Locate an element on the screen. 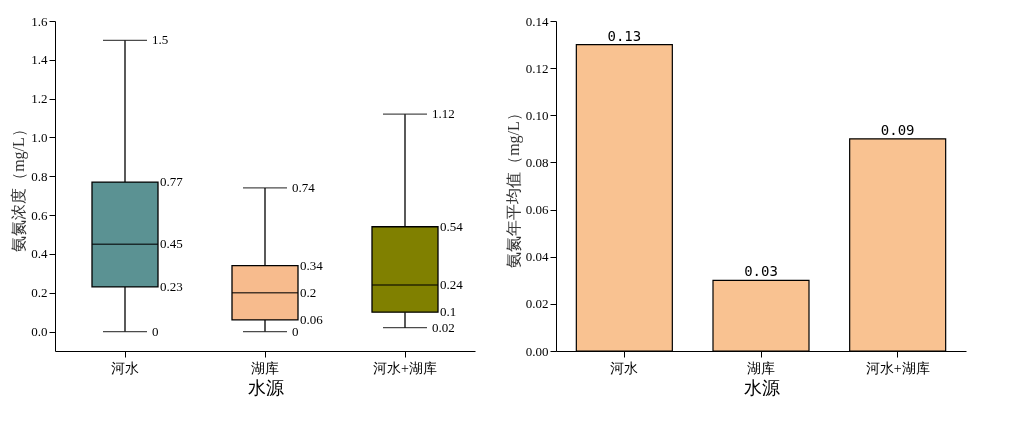 The height and width of the screenshot is (421, 1010). y-tick-label: 1.2 is located at coordinates (39, 99).